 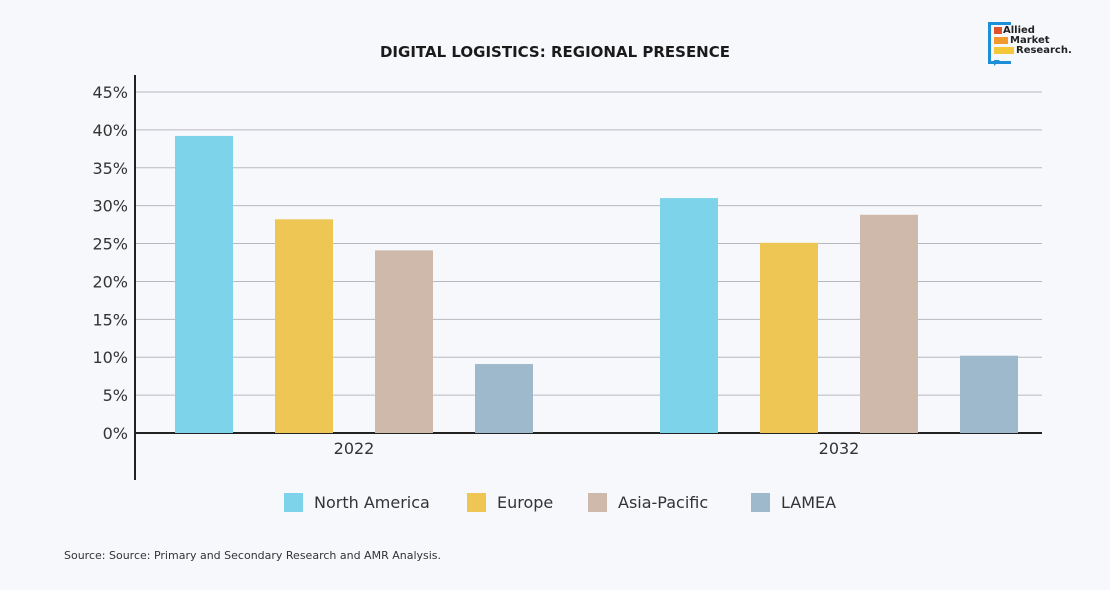 What do you see at coordinates (808, 502) in the screenshot?
I see `legend-label: LAMEA` at bounding box center [808, 502].